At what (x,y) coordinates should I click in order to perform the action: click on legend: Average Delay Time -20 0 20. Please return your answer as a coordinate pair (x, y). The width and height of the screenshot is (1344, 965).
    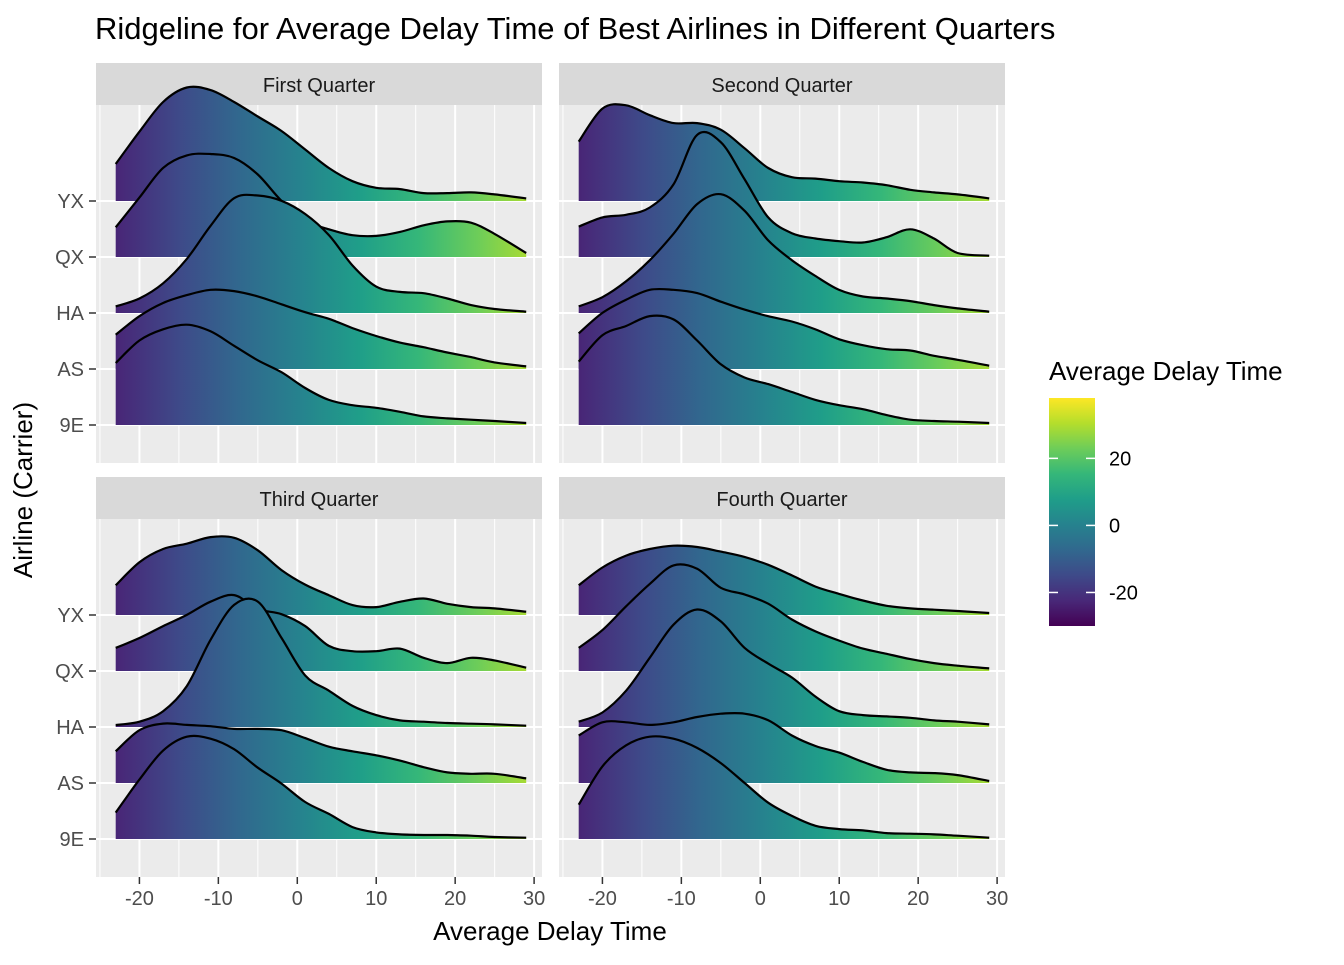
    Looking at the image, I should click on (1166, 491).